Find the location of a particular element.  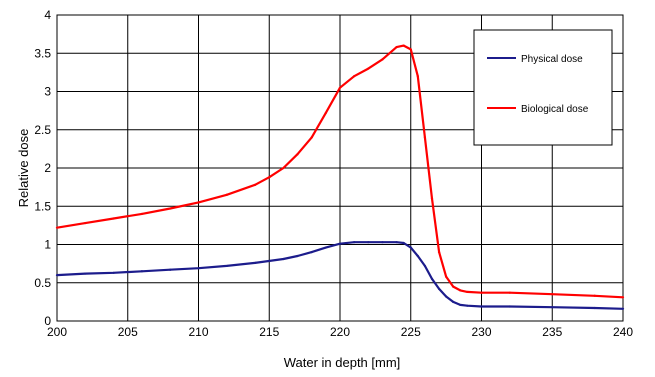

y-tick-label: 3 is located at coordinates (47, 92).